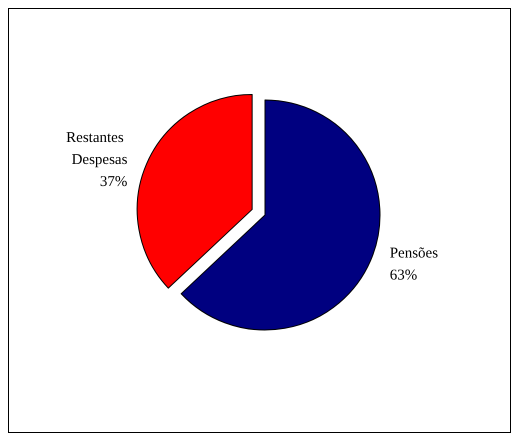 The width and height of the screenshot is (521, 443). I want to click on data-label: 37%, so click(114, 182).